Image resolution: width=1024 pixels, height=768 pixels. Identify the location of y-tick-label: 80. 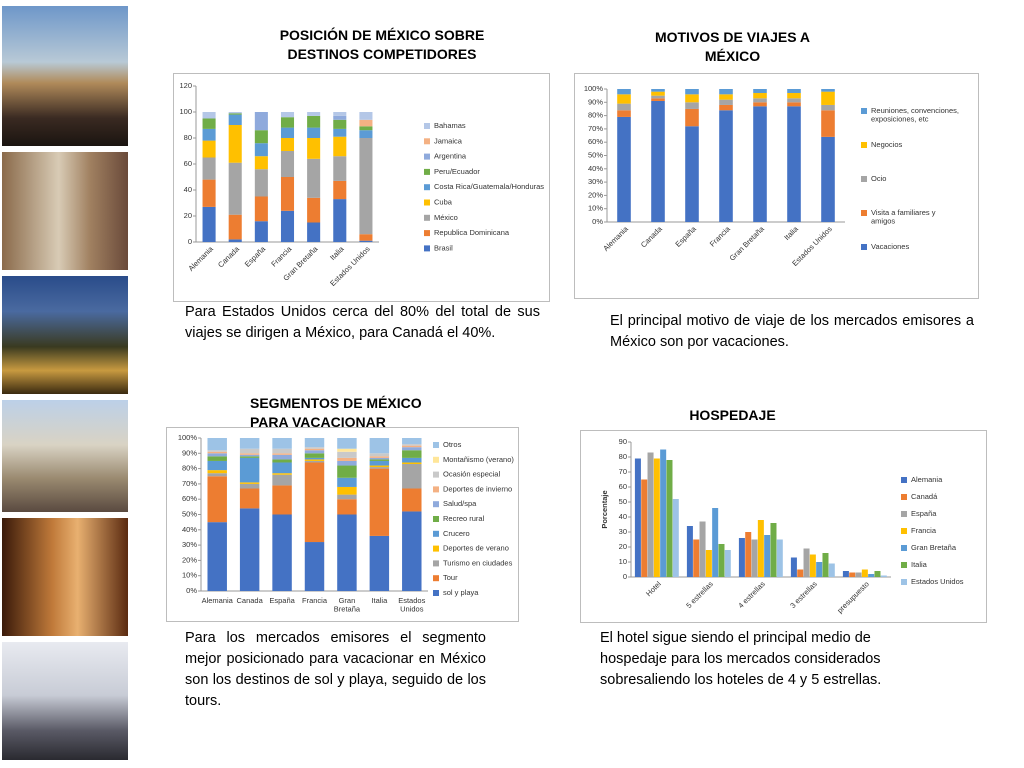
(188, 137).